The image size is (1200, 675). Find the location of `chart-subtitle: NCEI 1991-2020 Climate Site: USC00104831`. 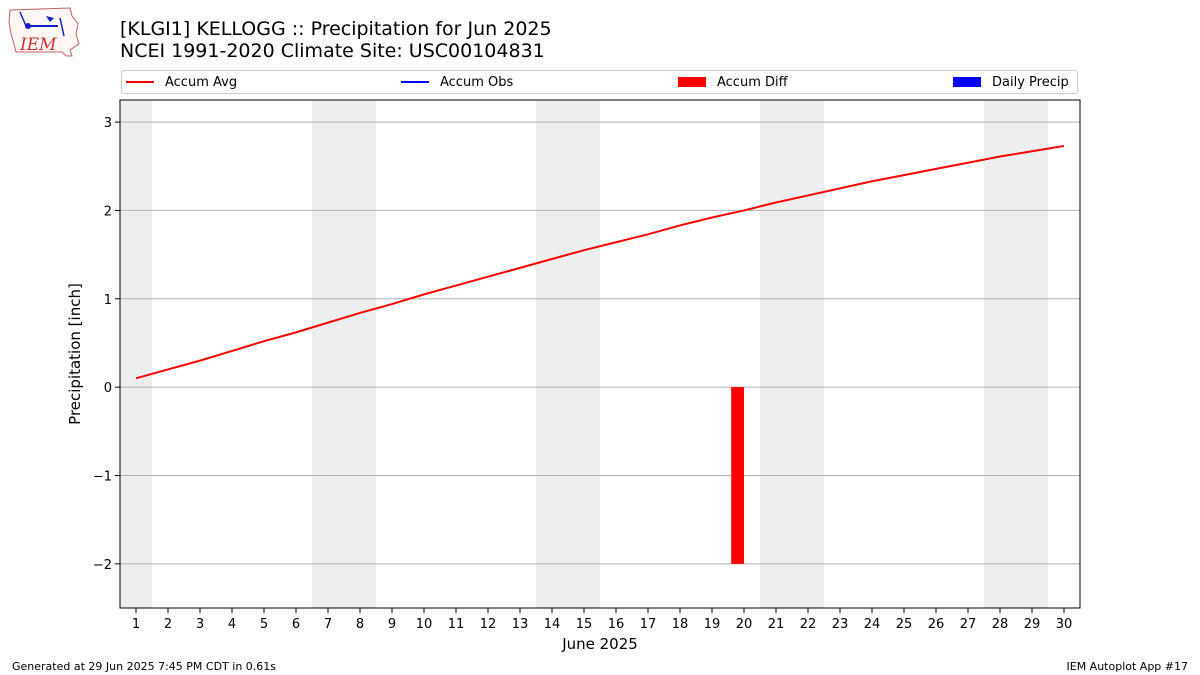

chart-subtitle: NCEI 1991-2020 Climate Site: USC00104831 is located at coordinates (332, 51).